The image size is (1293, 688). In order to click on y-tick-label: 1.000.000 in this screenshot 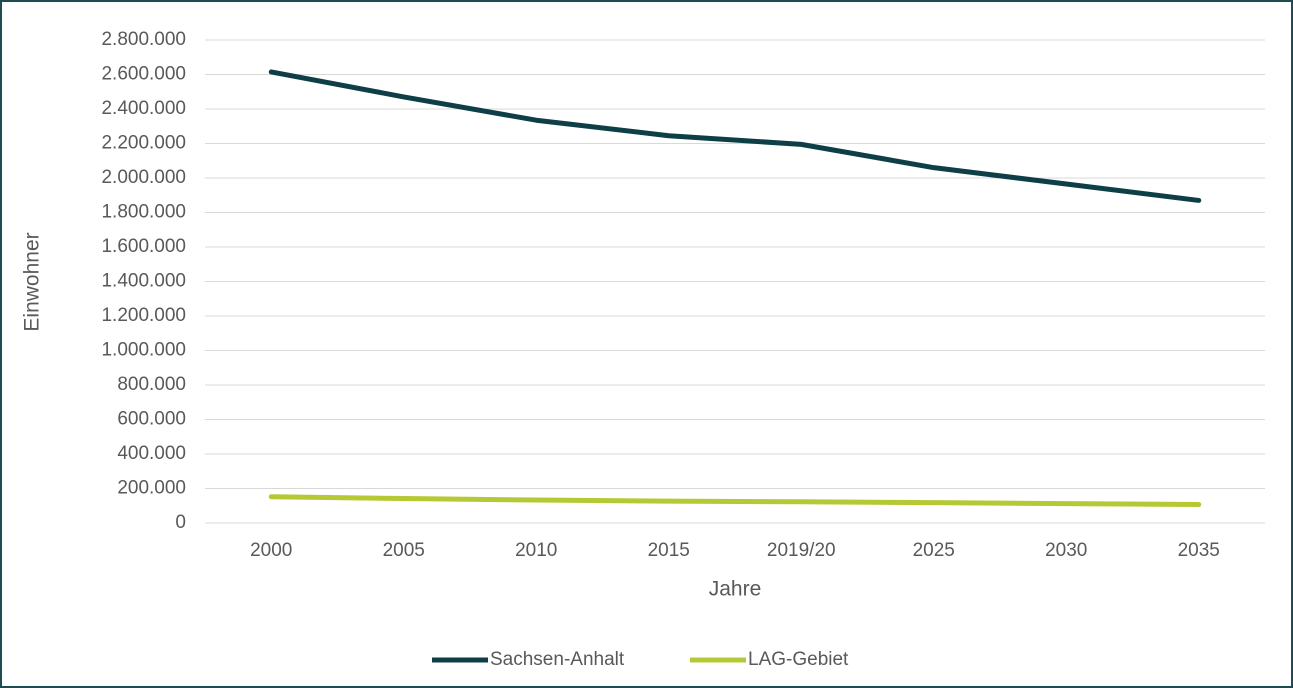, I will do `click(143, 350)`.